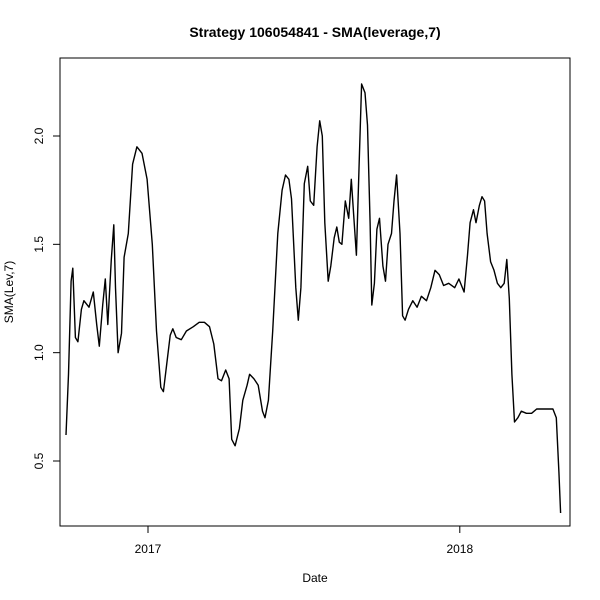 This screenshot has width=600, height=600. What do you see at coordinates (315, 578) in the screenshot?
I see `x-axis-label: Date` at bounding box center [315, 578].